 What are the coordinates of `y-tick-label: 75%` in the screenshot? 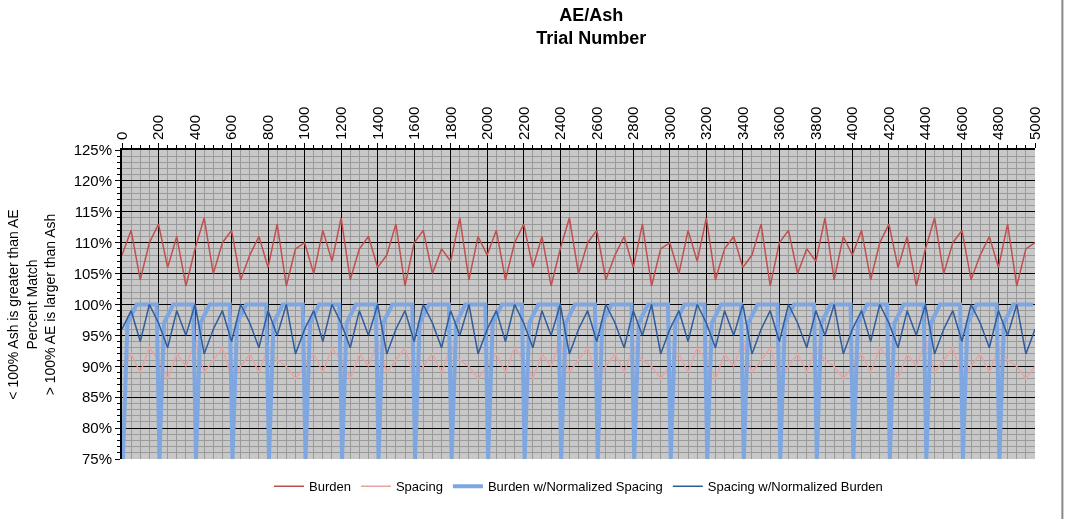 It's located at (96, 459).